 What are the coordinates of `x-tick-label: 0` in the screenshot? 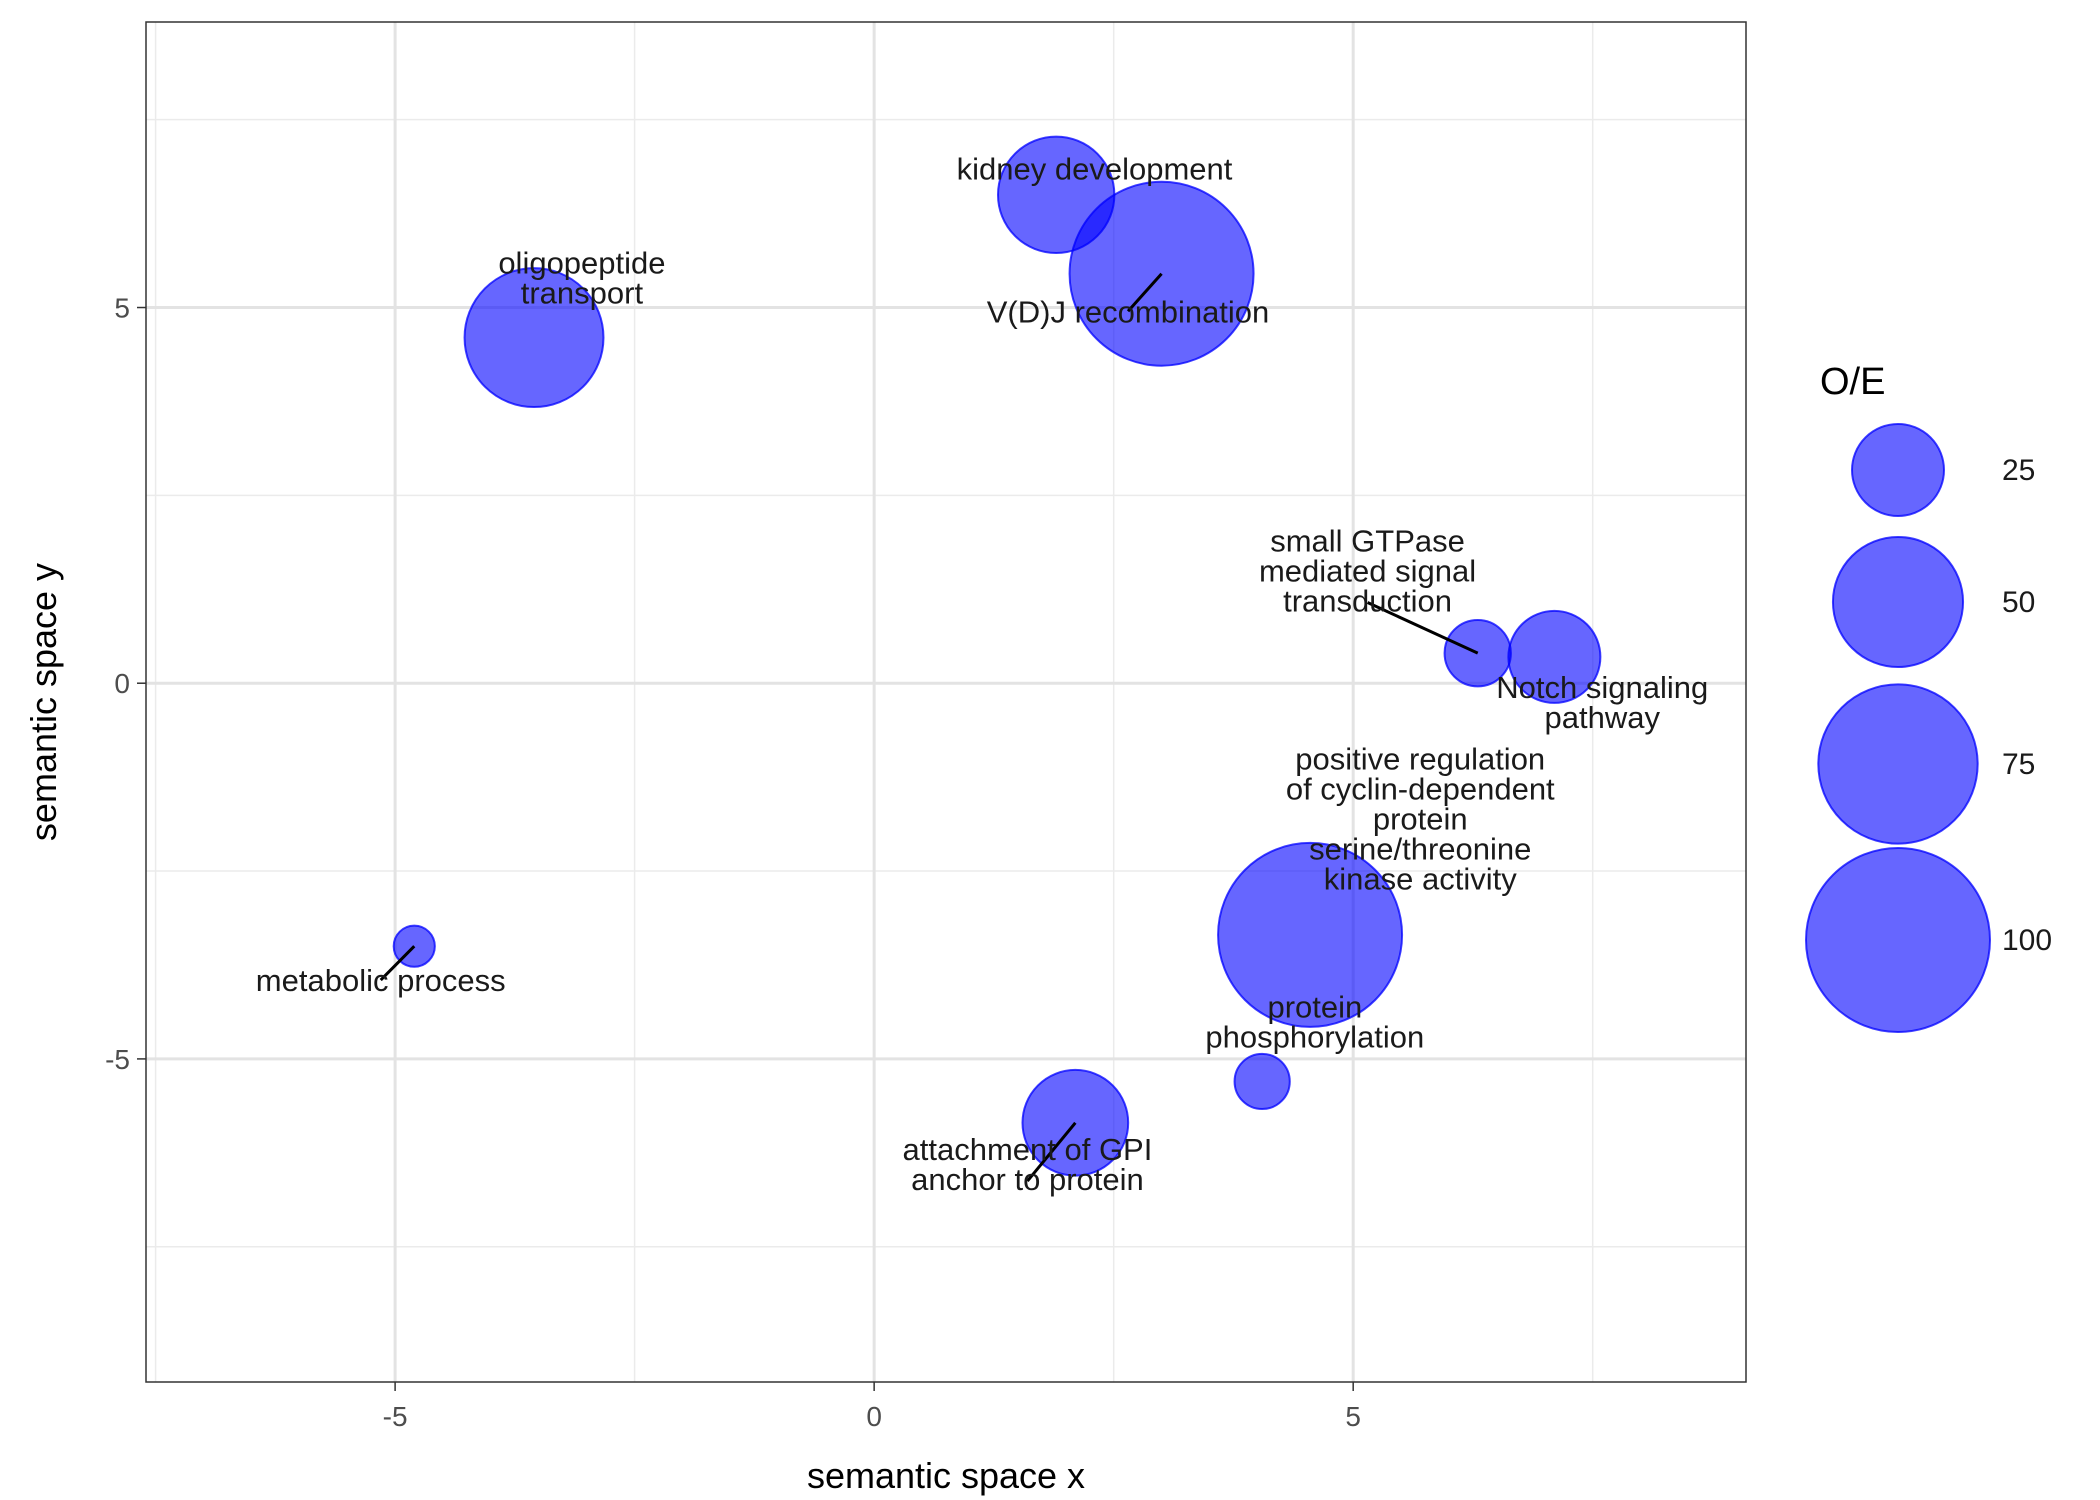 It's located at (874, 1416).